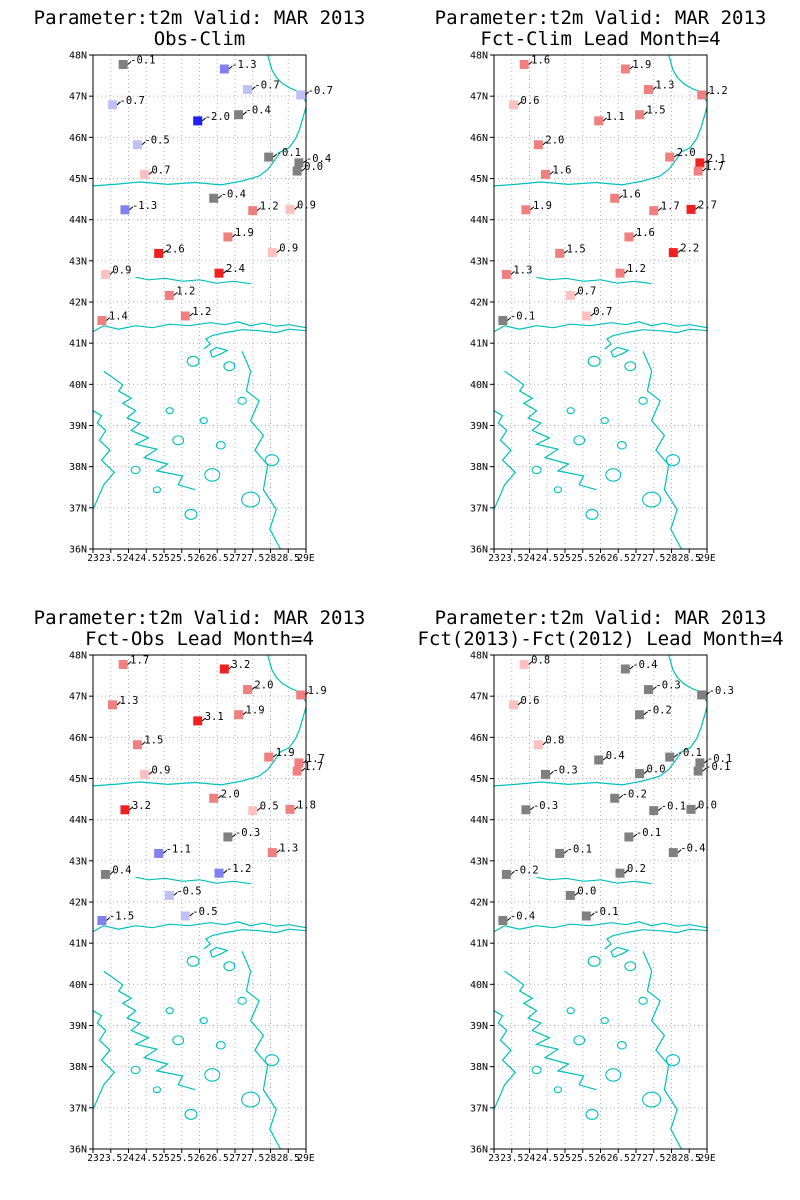 This screenshot has height=1200, width=800. I want to click on station-value-label: 1.9, so click(255, 711).